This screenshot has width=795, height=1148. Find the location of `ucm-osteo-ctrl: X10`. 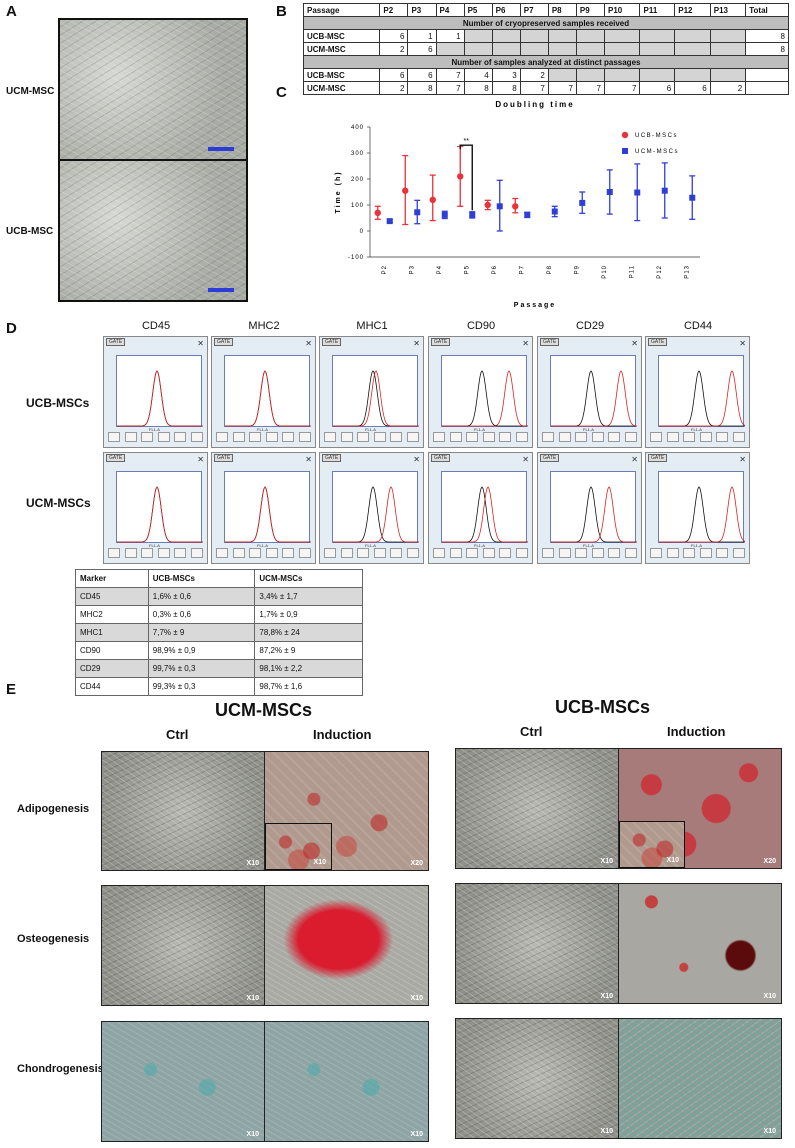

ucm-osteo-ctrl: X10 is located at coordinates (183, 945).